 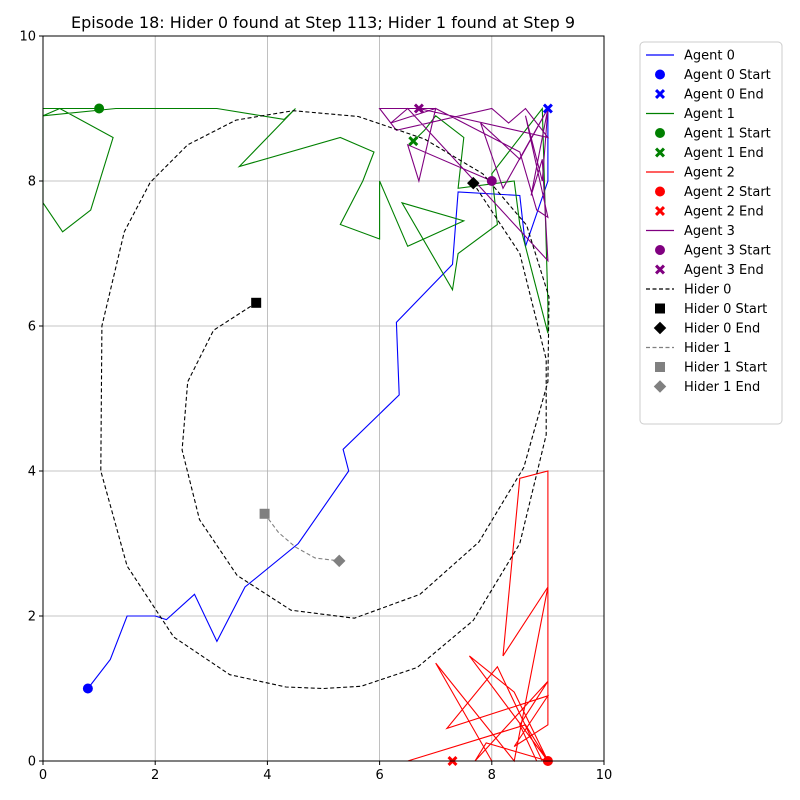 I want to click on legend-agent-2-end-swatch, so click(x=660, y=211).